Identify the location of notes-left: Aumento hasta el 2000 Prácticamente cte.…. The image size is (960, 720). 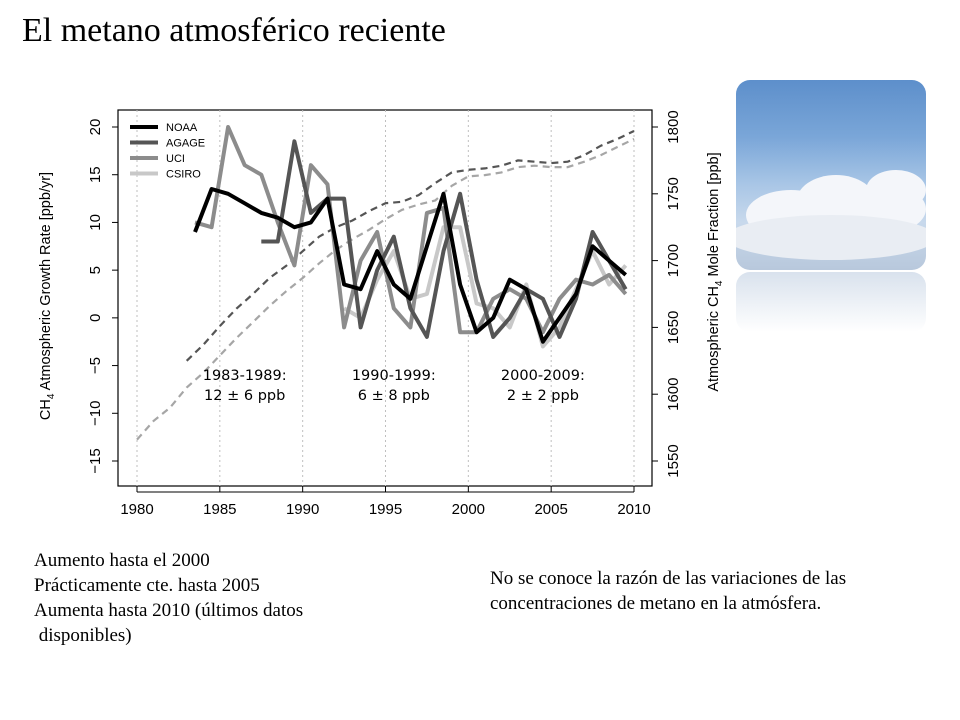
(168, 598).